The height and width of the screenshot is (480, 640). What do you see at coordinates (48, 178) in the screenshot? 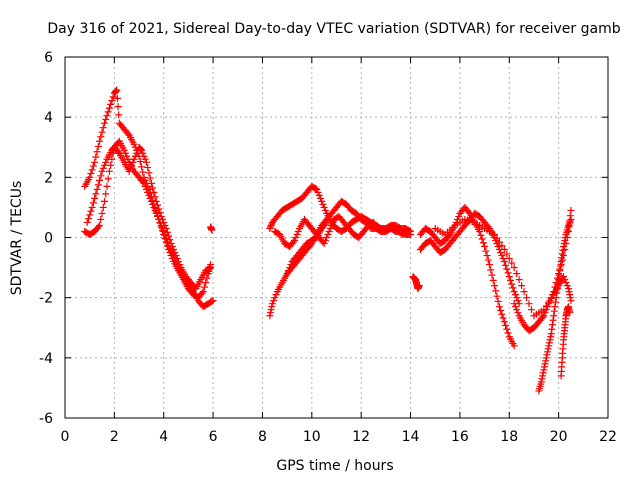
I see `y-tick-label: 2` at bounding box center [48, 178].